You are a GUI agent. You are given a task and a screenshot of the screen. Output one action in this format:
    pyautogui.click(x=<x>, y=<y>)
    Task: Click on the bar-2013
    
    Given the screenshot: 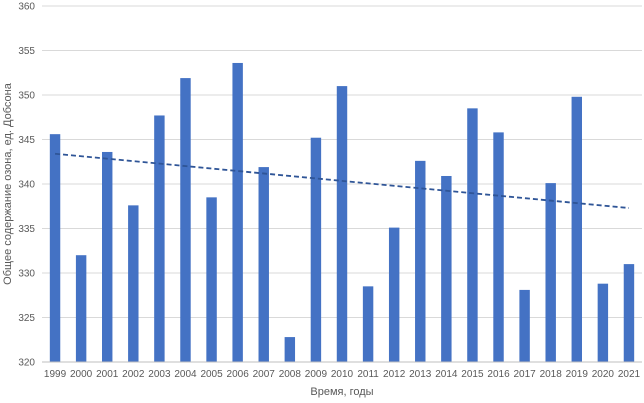 What is the action you would take?
    pyautogui.click(x=420, y=261)
    